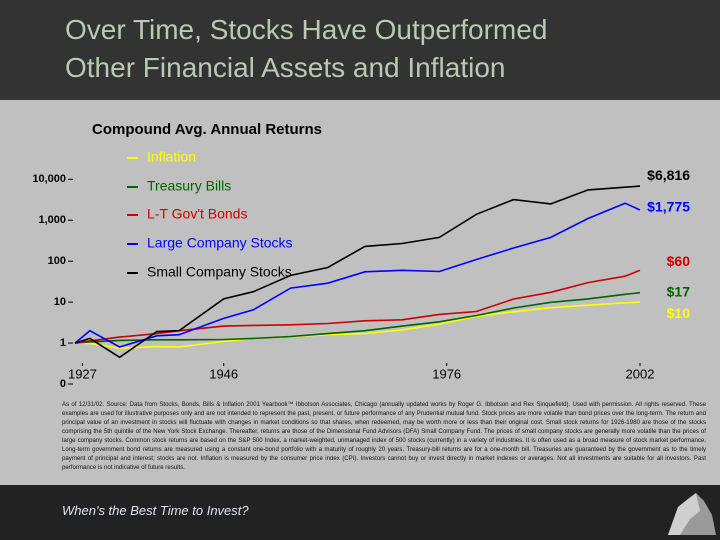 This screenshot has height=540, width=720. Describe the element at coordinates (360, 512) in the screenshot. I see `footer: When's the Best Time to Invest?` at that location.